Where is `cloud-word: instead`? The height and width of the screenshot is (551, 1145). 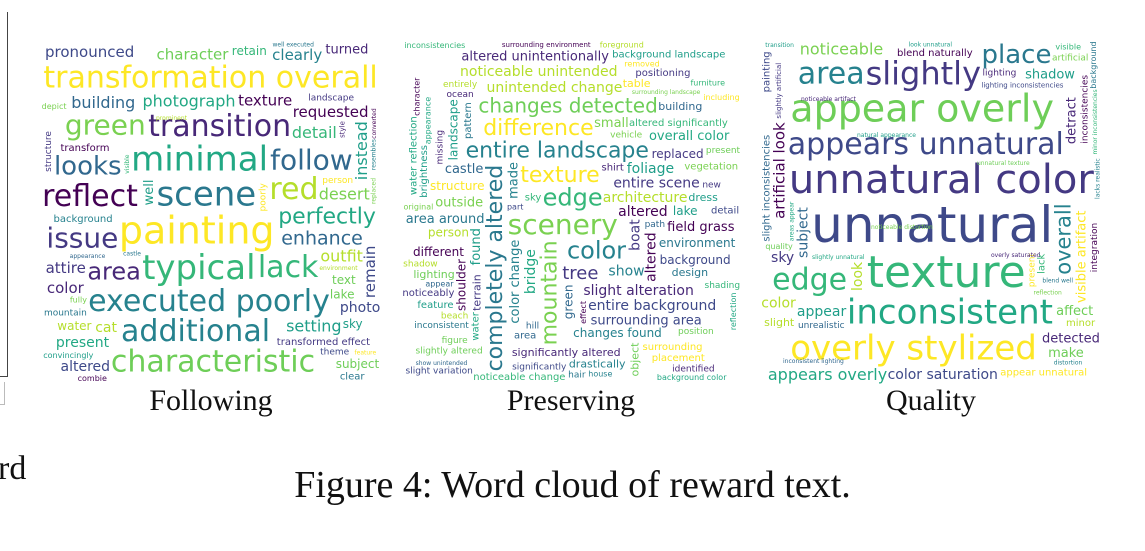
cloud-word: instead is located at coordinates (361, 150).